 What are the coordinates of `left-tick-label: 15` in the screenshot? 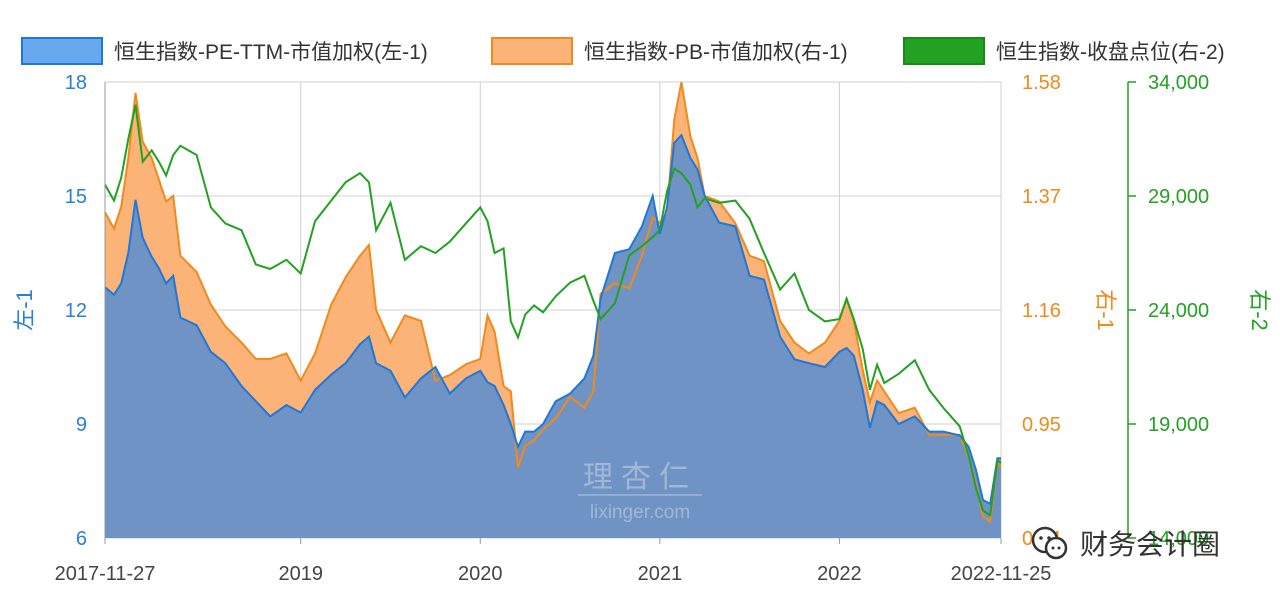 It's located at (76, 197).